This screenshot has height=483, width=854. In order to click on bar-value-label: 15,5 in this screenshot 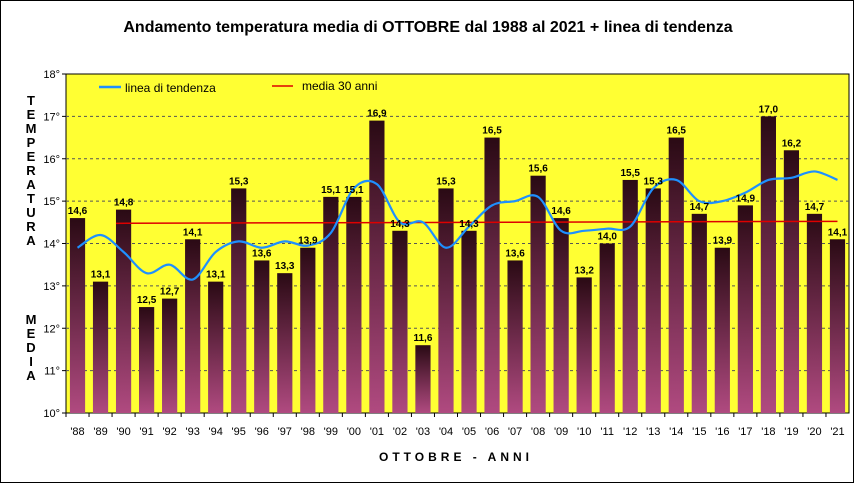, I will do `click(630, 173)`.